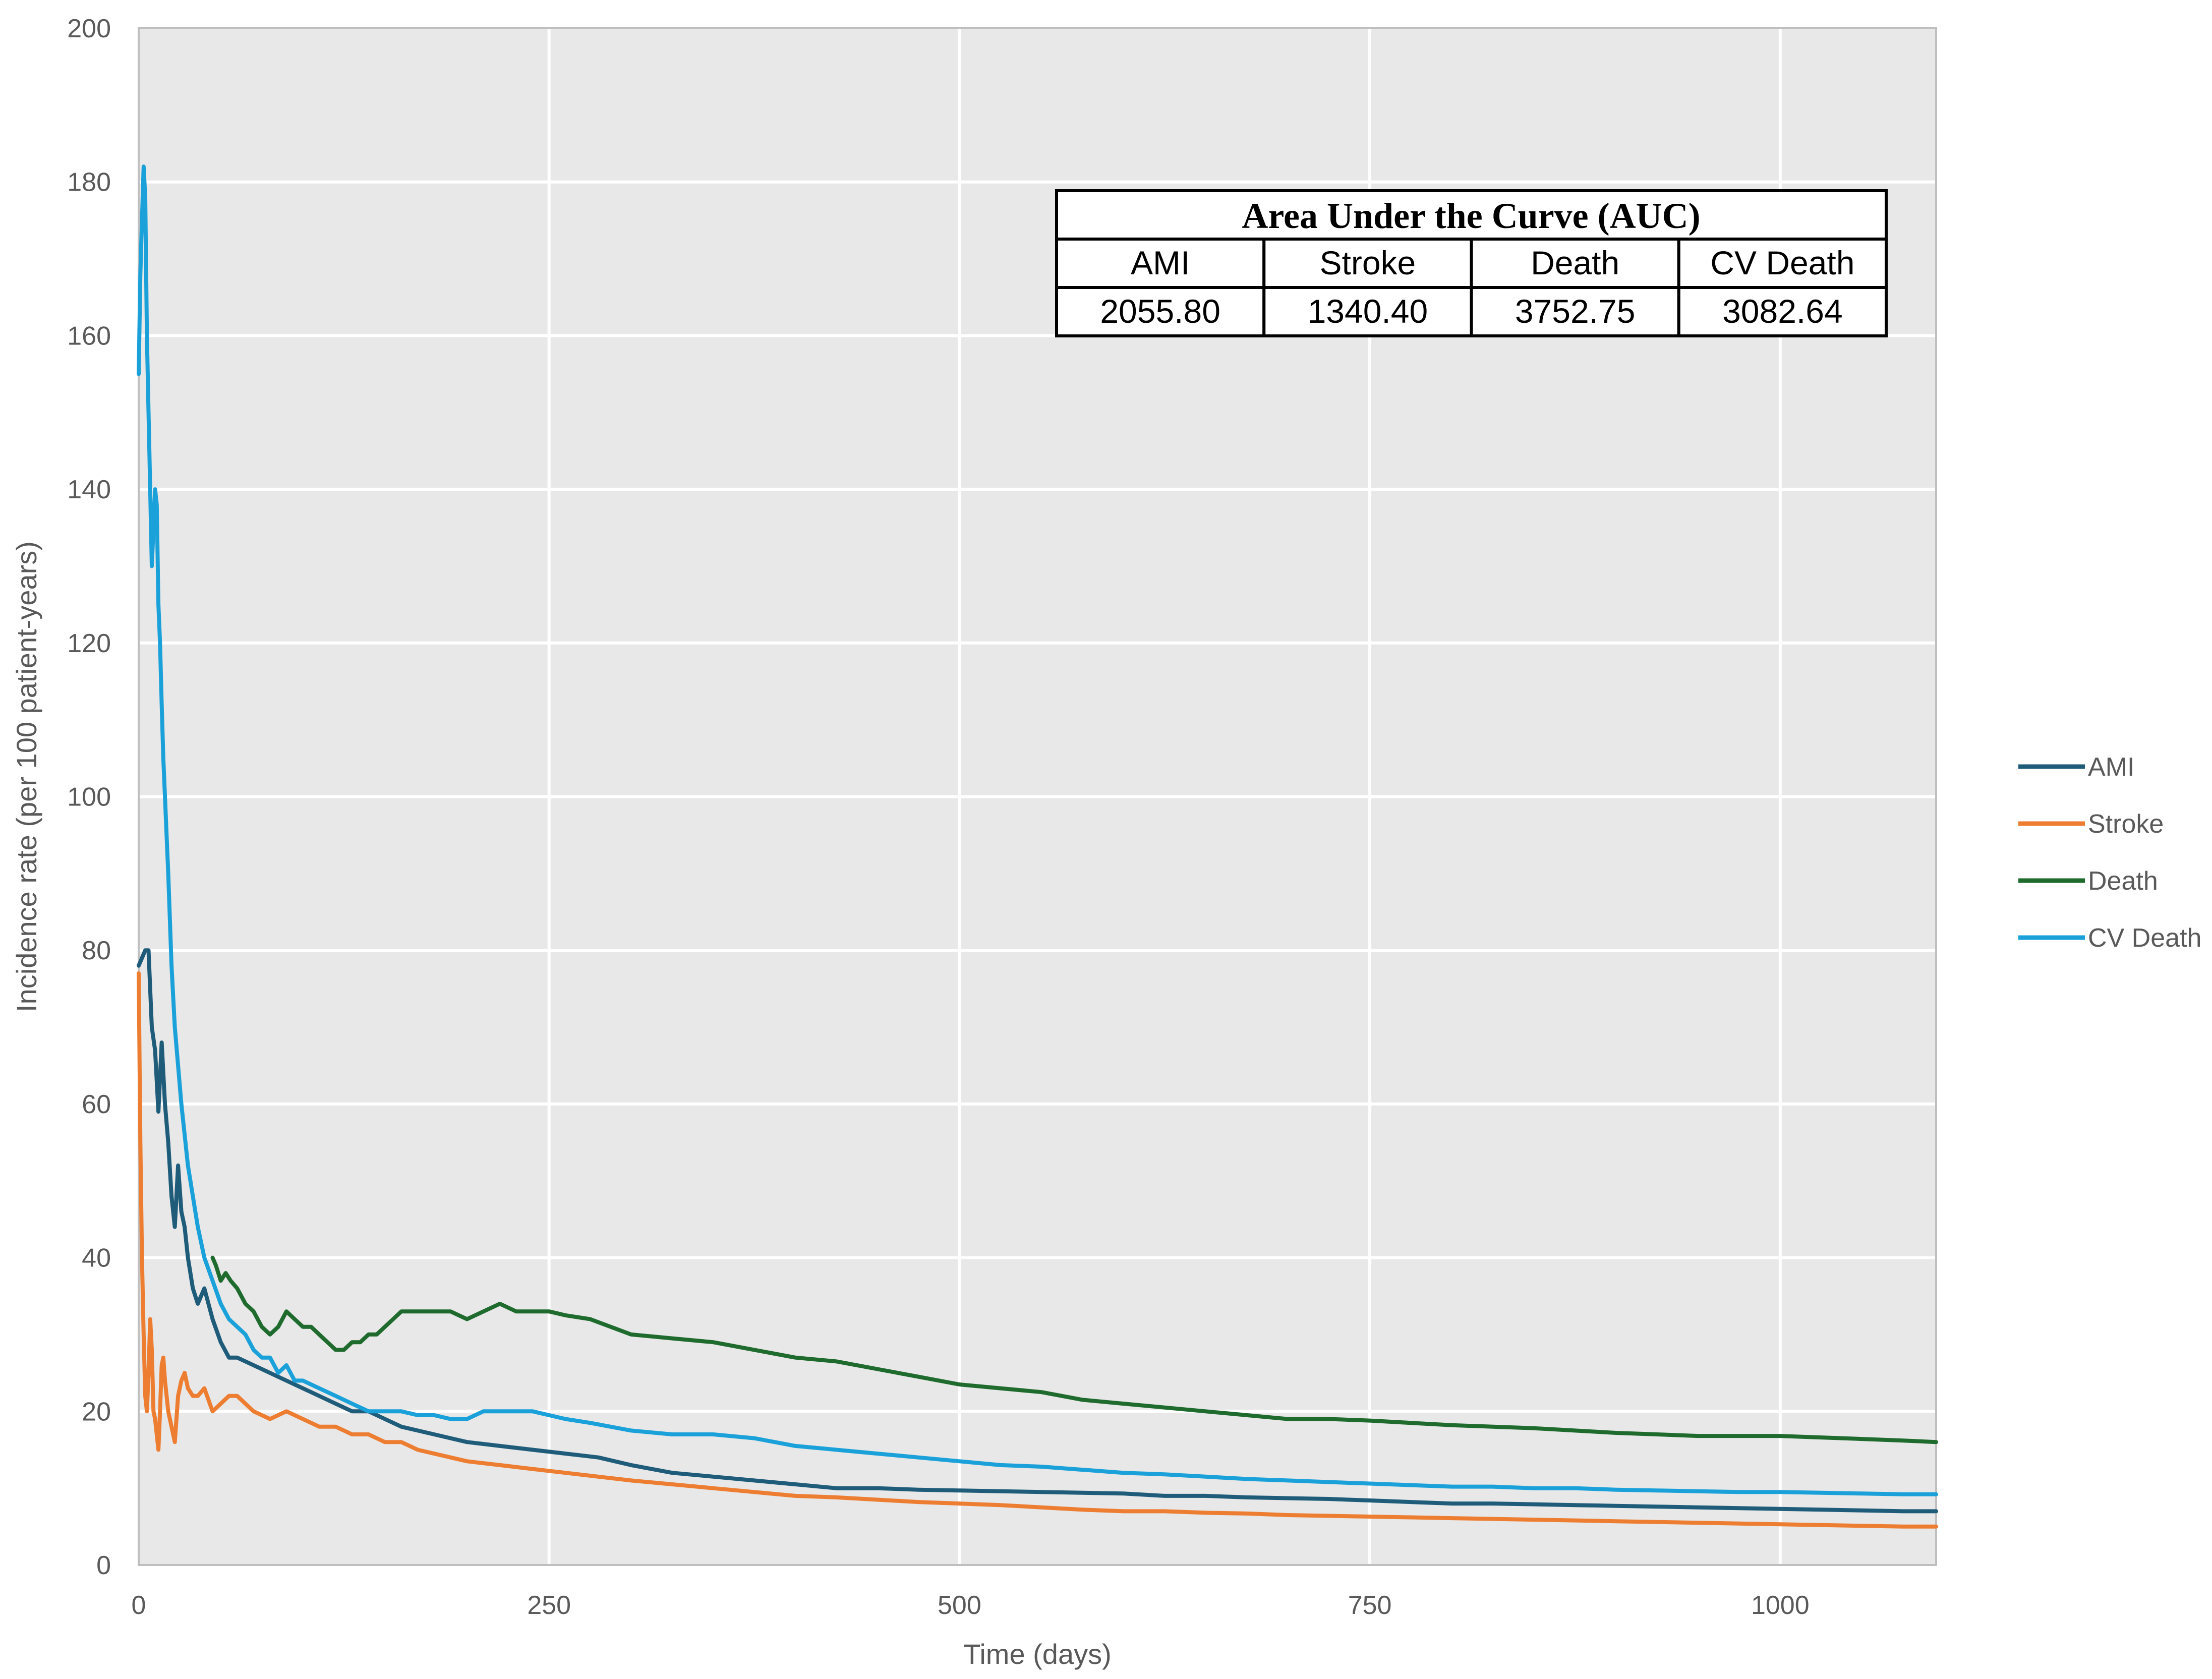  What do you see at coordinates (2144, 938) in the screenshot?
I see `legend-label: CV Death` at bounding box center [2144, 938].